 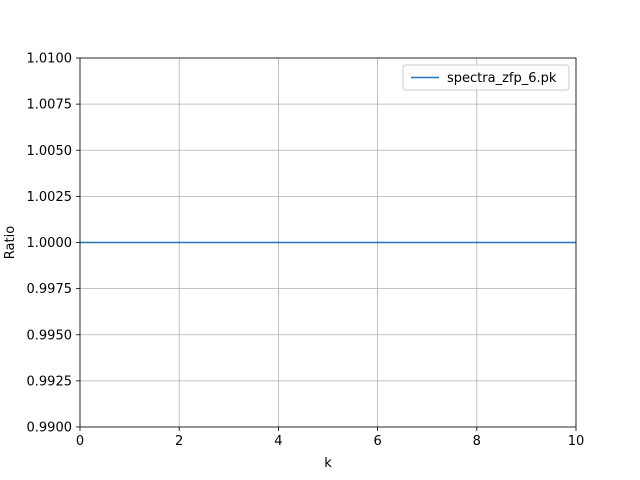 What do you see at coordinates (50, 381) in the screenshot?
I see `y-tick-label: 0.9925` at bounding box center [50, 381].